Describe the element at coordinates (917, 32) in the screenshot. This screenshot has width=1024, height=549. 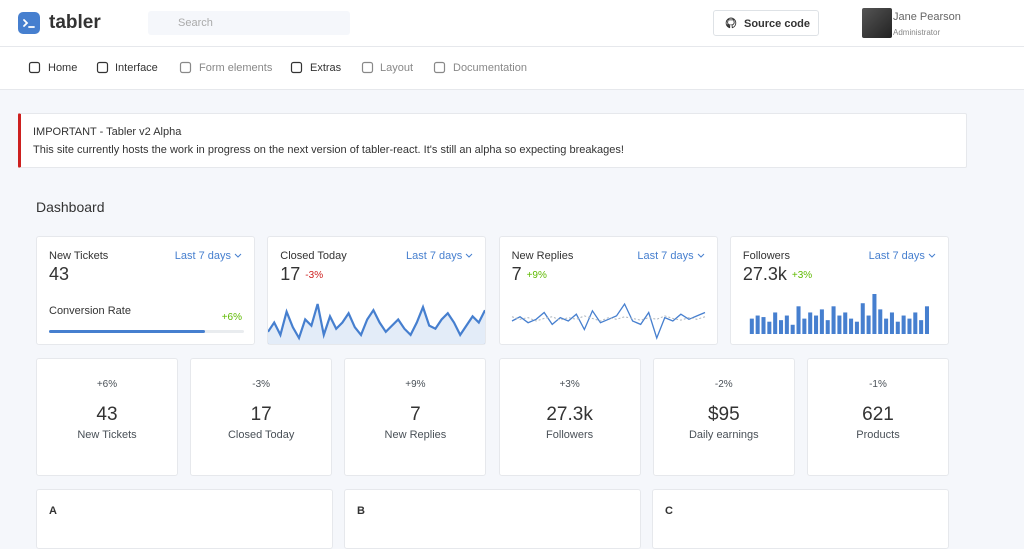
I see `user-role: Administrator` at that location.